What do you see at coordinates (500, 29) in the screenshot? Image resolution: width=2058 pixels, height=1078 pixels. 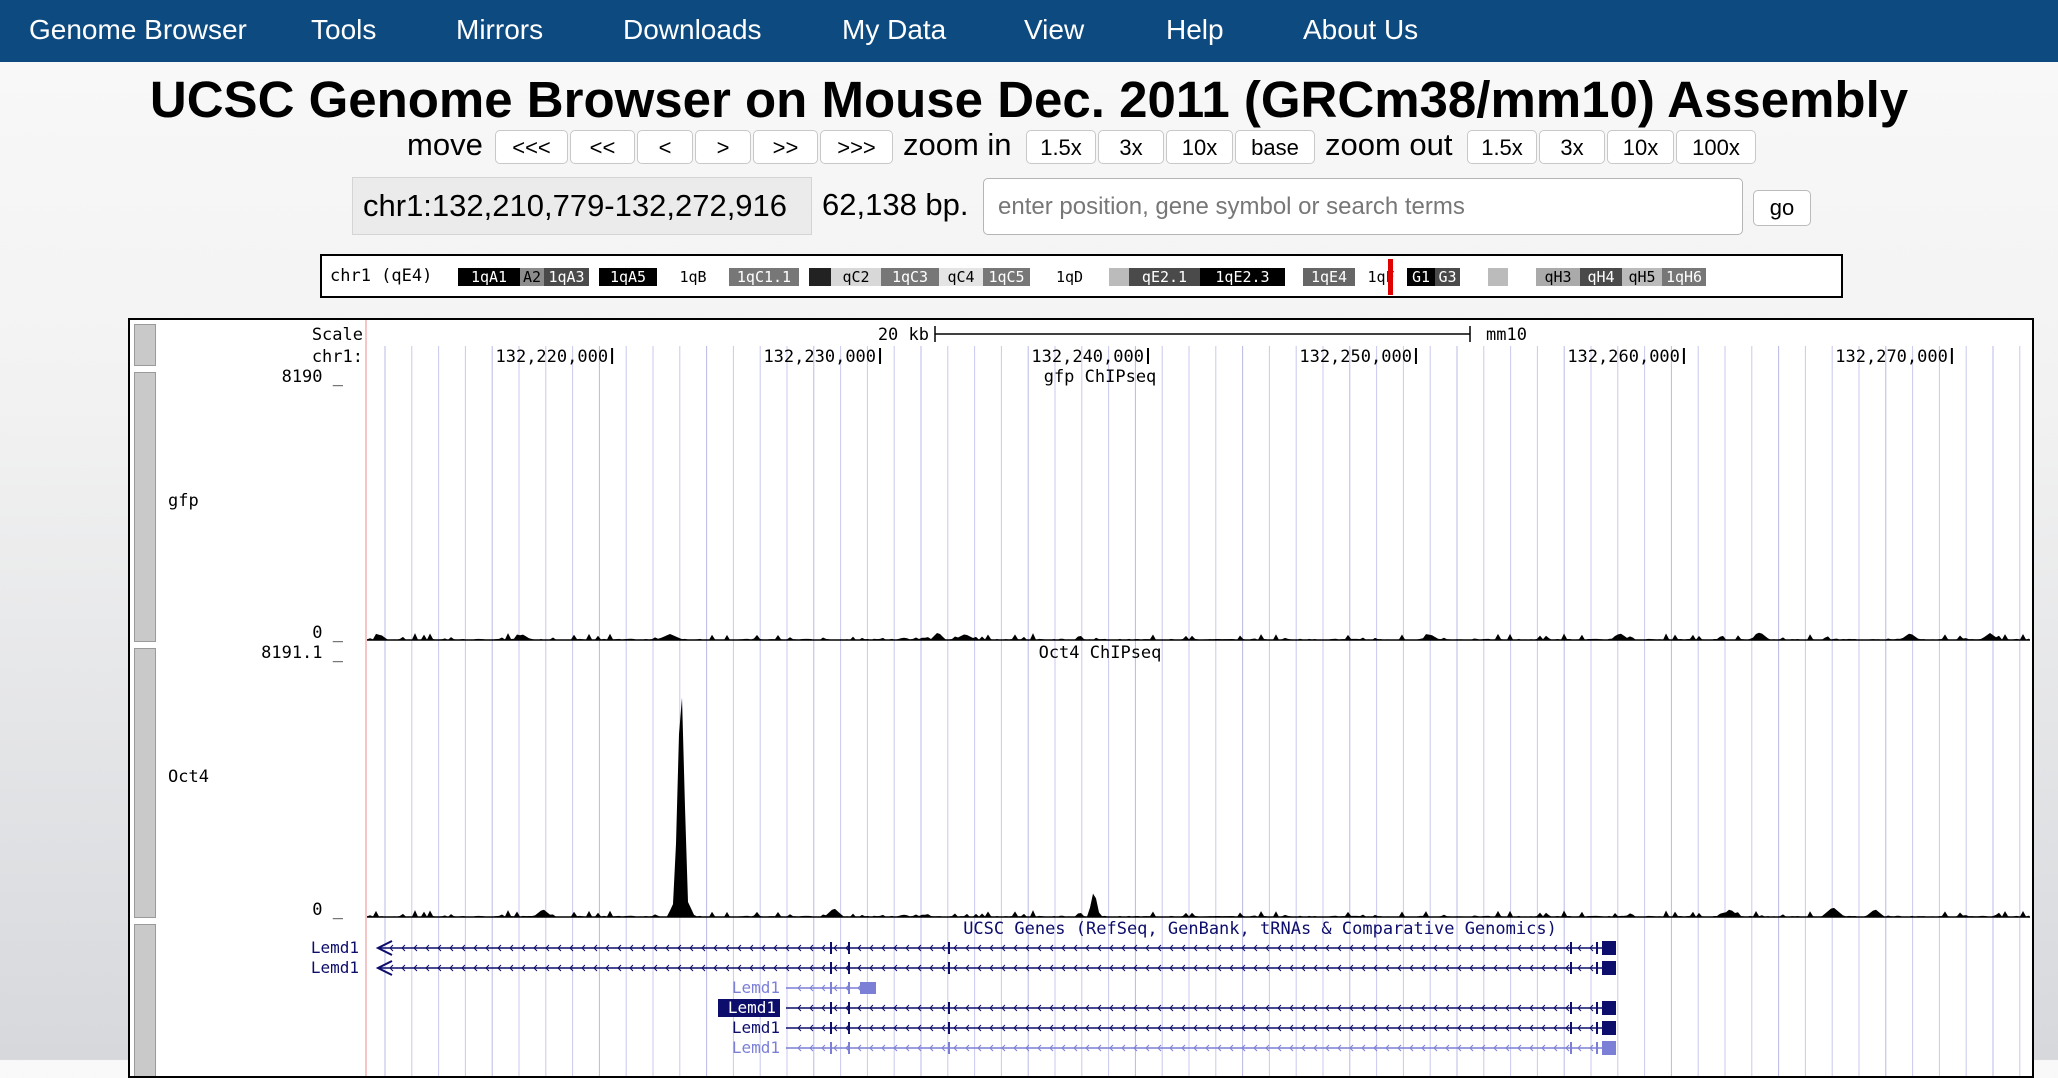 I see `nav-mirrors: Mirrors` at bounding box center [500, 29].